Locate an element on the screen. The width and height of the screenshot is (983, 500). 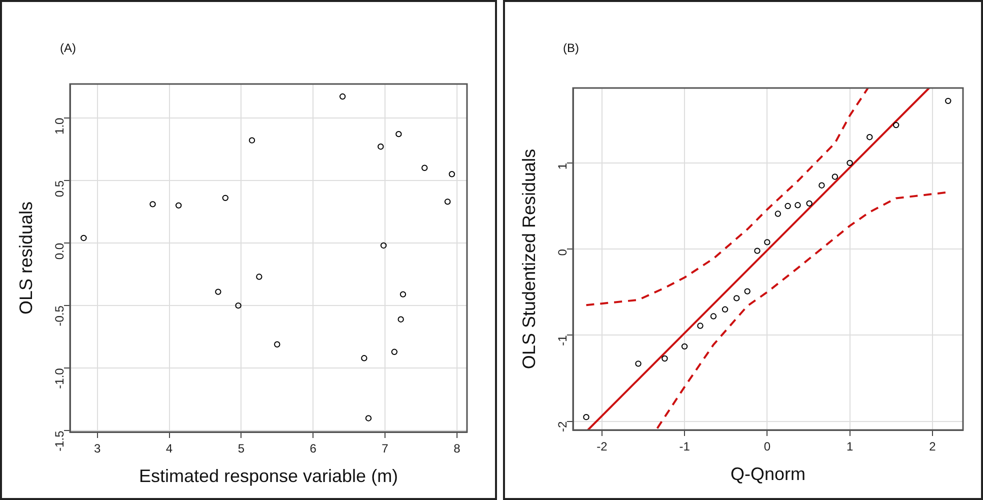
x-tick-label: 2 is located at coordinates (932, 447).